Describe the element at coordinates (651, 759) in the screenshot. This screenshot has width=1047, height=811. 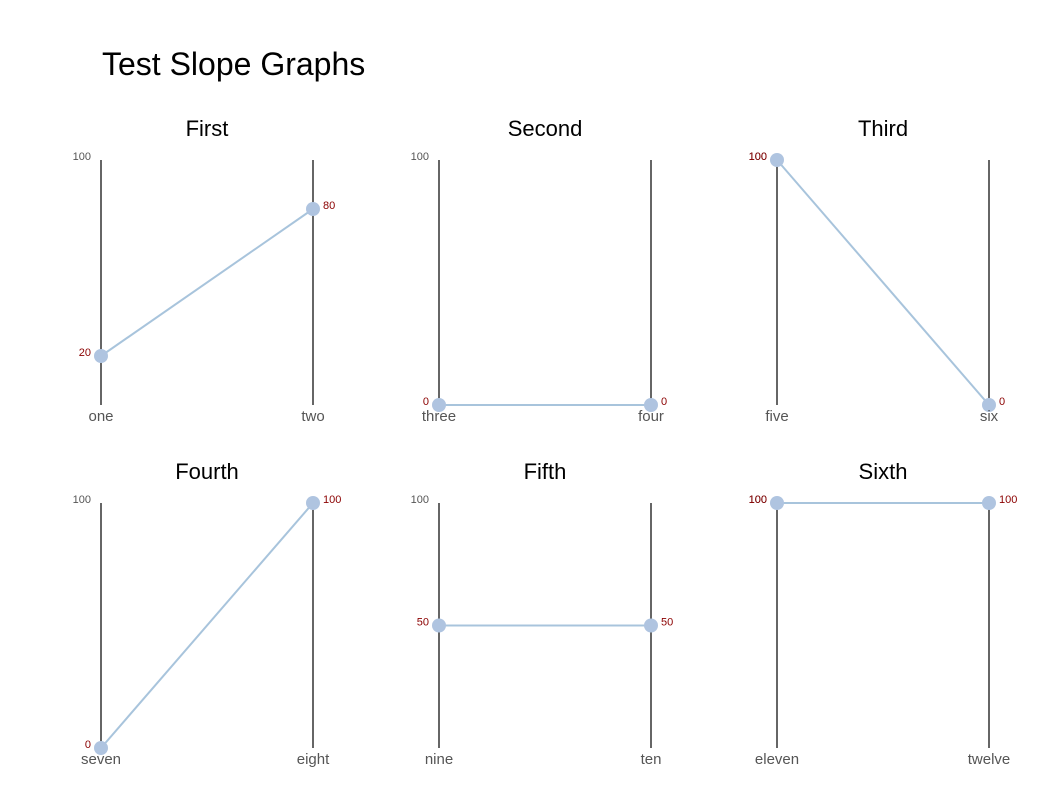
I see `category-label: ten` at that location.